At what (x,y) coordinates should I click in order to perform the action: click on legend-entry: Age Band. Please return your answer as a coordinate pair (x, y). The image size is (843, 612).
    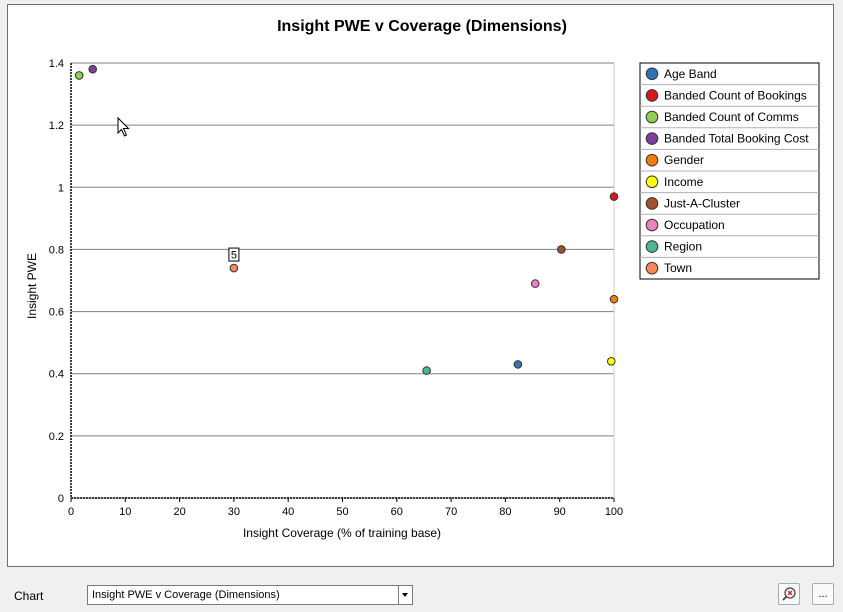
    Looking at the image, I should click on (690, 74).